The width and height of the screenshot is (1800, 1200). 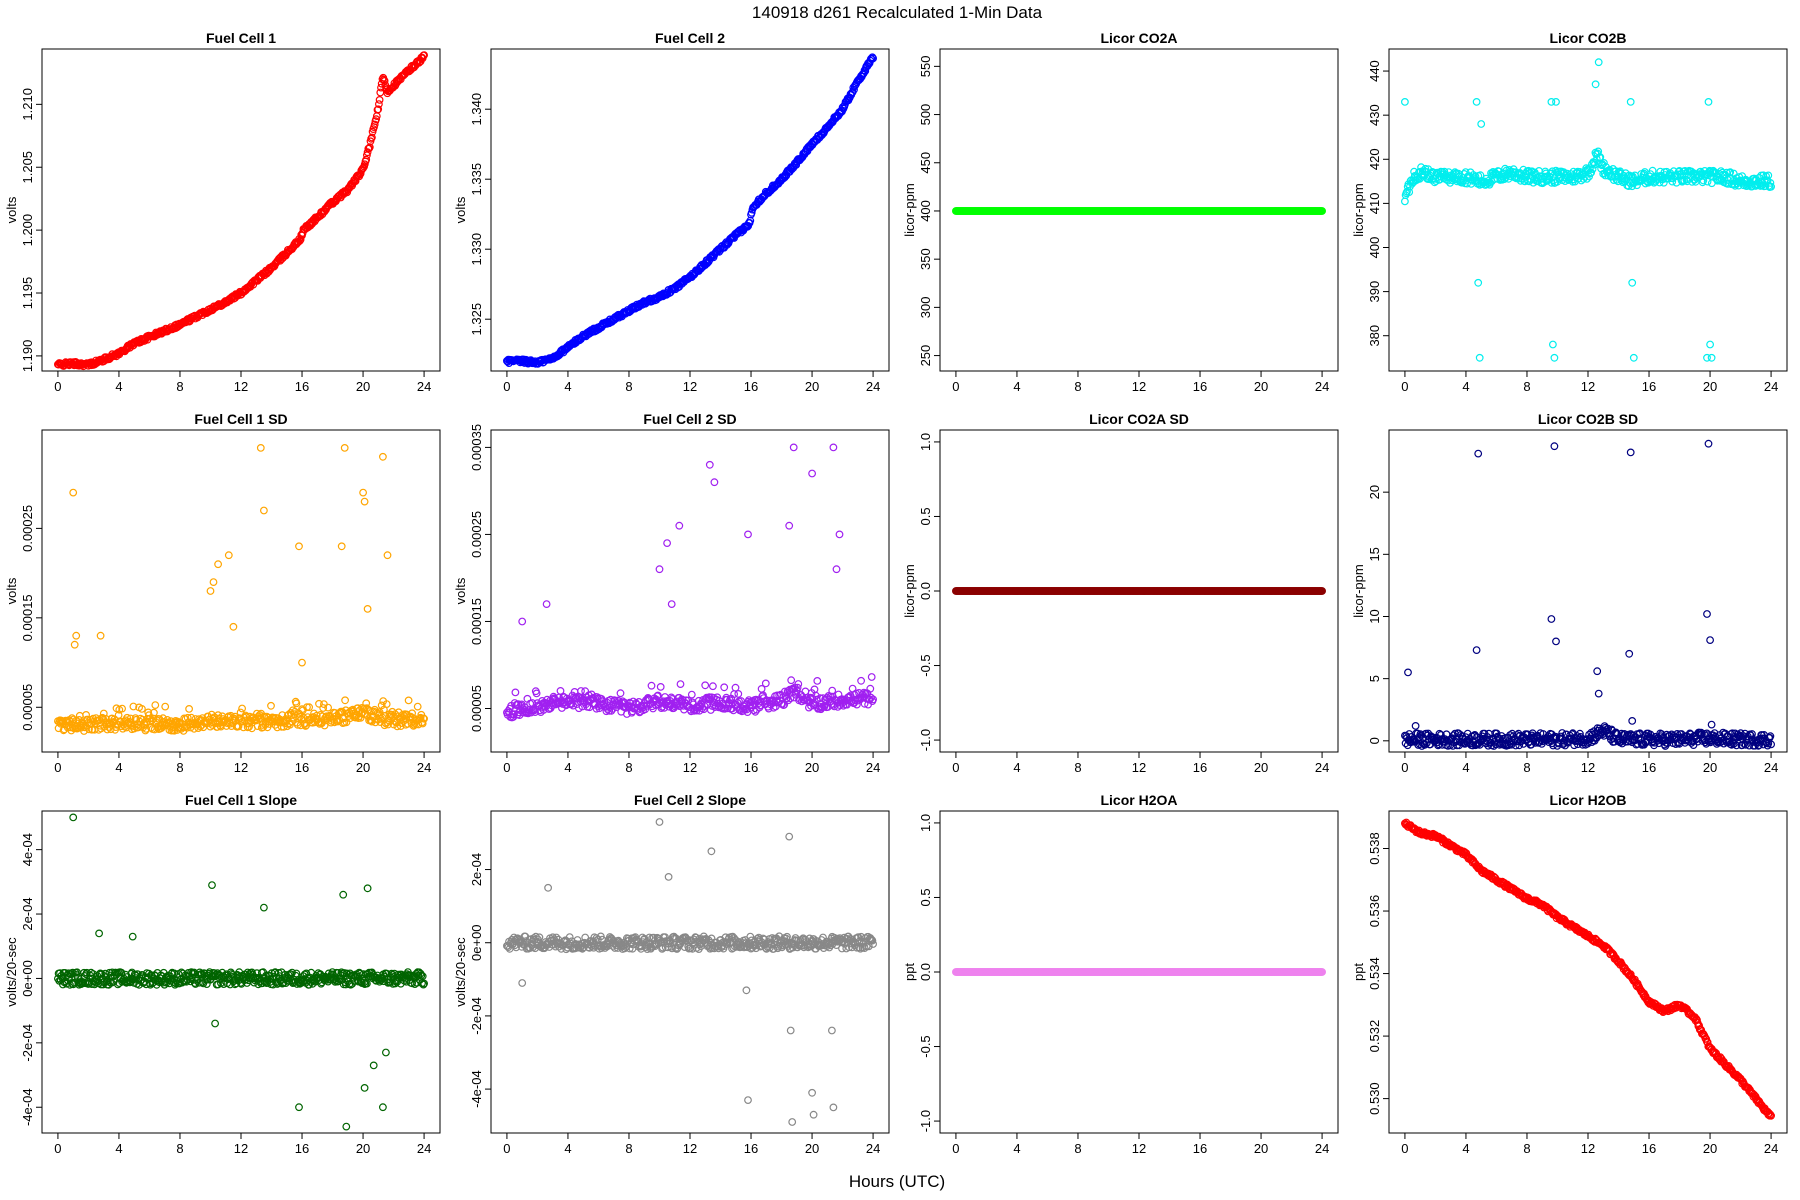 I want to click on y-tick-label: 0.00015, so click(x=476, y=621).